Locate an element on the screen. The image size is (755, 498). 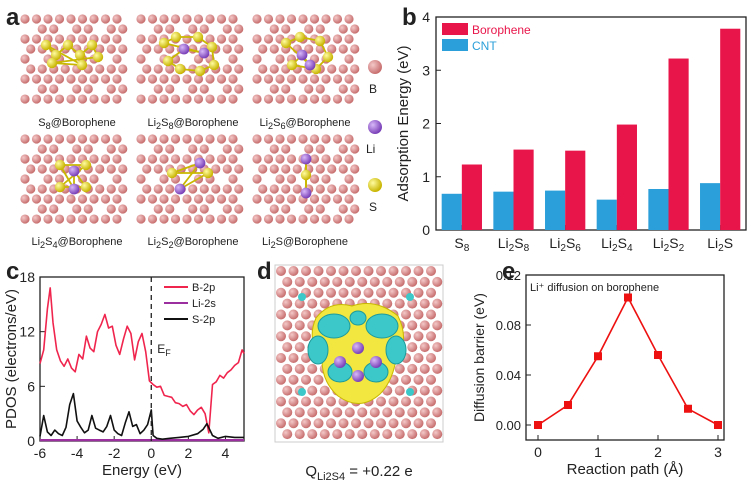
x-tick-label: S8 is located at coordinates (461, 244).